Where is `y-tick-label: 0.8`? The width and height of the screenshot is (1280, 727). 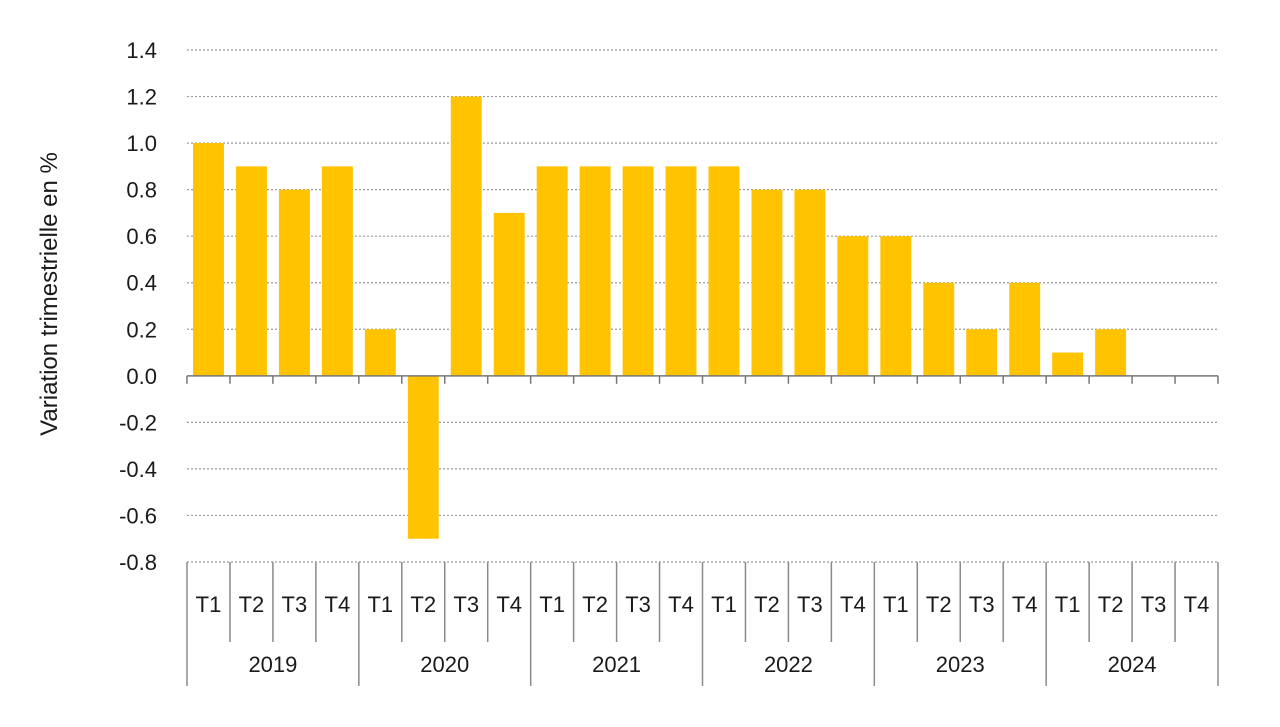 y-tick-label: 0.8 is located at coordinates (141, 190).